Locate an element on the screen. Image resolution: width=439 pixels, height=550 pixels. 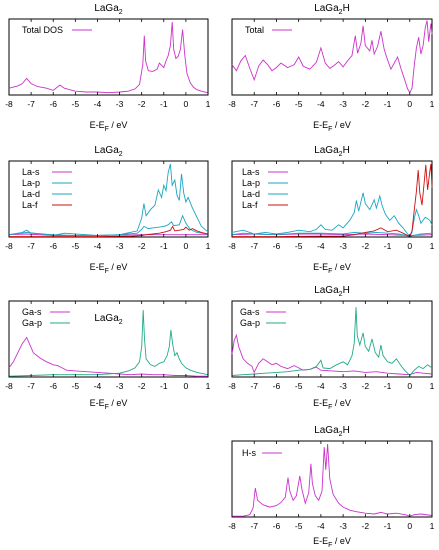
series-line-h-s is located at coordinates (332, 480).